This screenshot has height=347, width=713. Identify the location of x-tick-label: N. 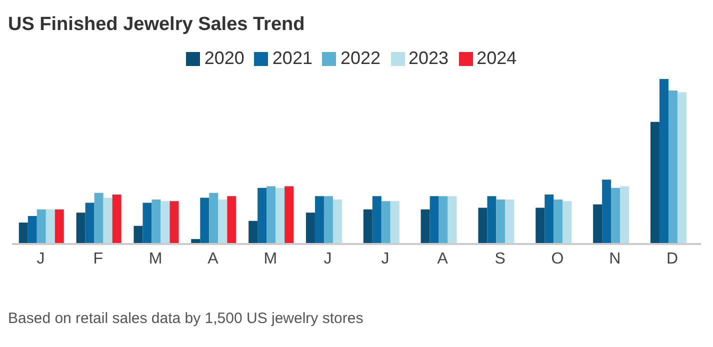
(615, 259).